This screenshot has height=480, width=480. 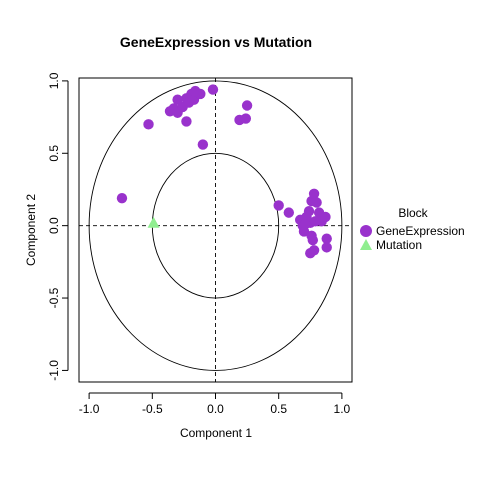 I want to click on y-tick-label: -0.5, so click(x=54, y=297).